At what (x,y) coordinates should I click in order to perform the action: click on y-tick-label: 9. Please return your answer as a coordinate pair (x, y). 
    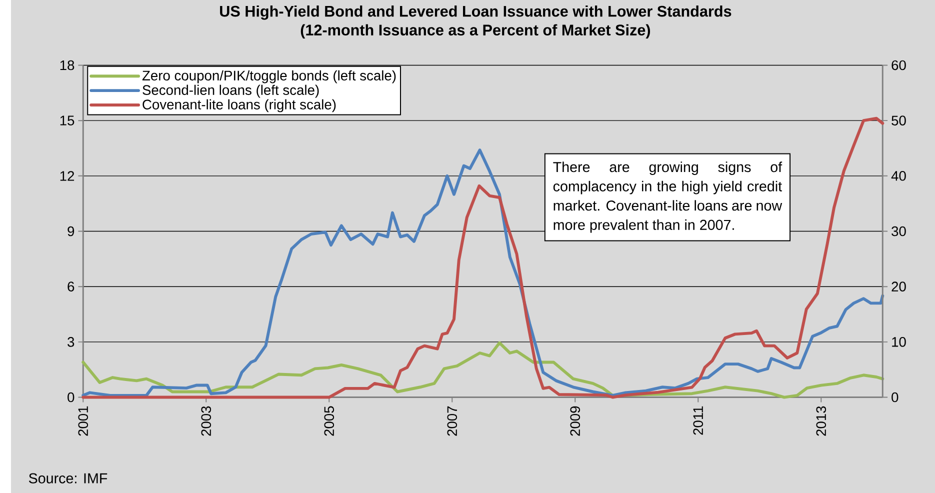
    Looking at the image, I should click on (71, 231).